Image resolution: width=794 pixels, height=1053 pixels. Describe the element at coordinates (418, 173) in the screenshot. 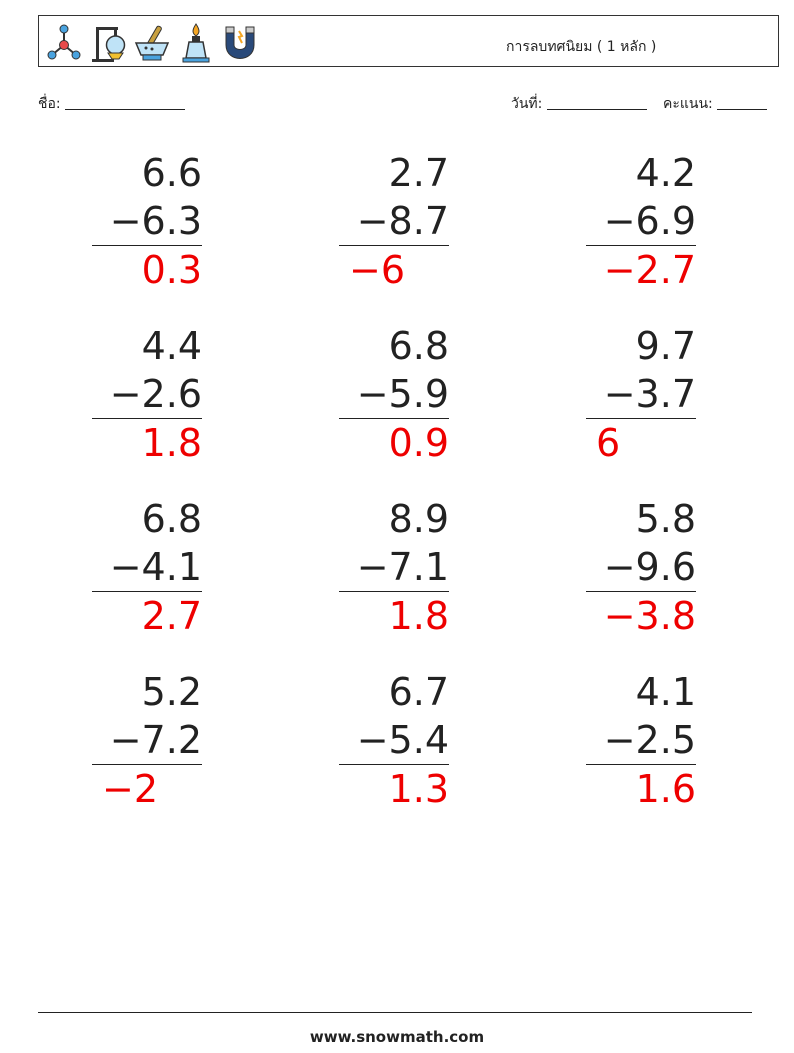

I see `minuend: 2.7` at that location.